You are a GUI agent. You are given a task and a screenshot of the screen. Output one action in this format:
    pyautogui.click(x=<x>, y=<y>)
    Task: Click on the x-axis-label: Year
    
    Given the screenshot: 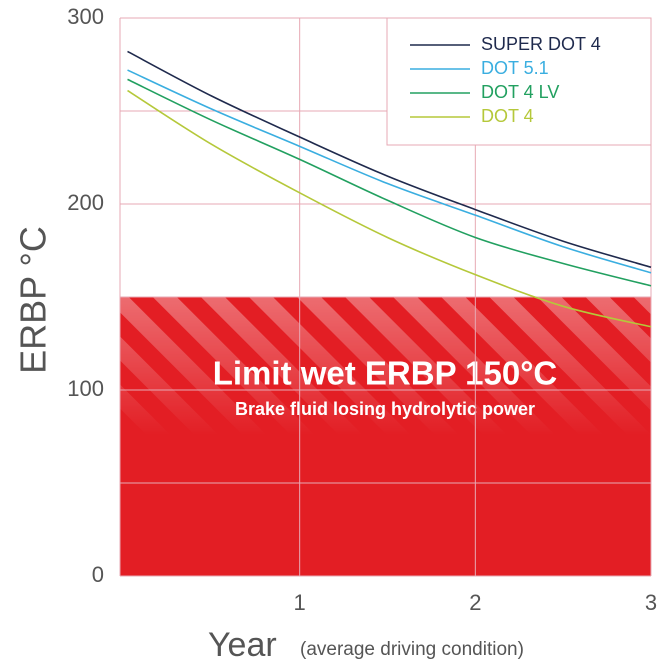 What is the action you would take?
    pyautogui.click(x=242, y=645)
    